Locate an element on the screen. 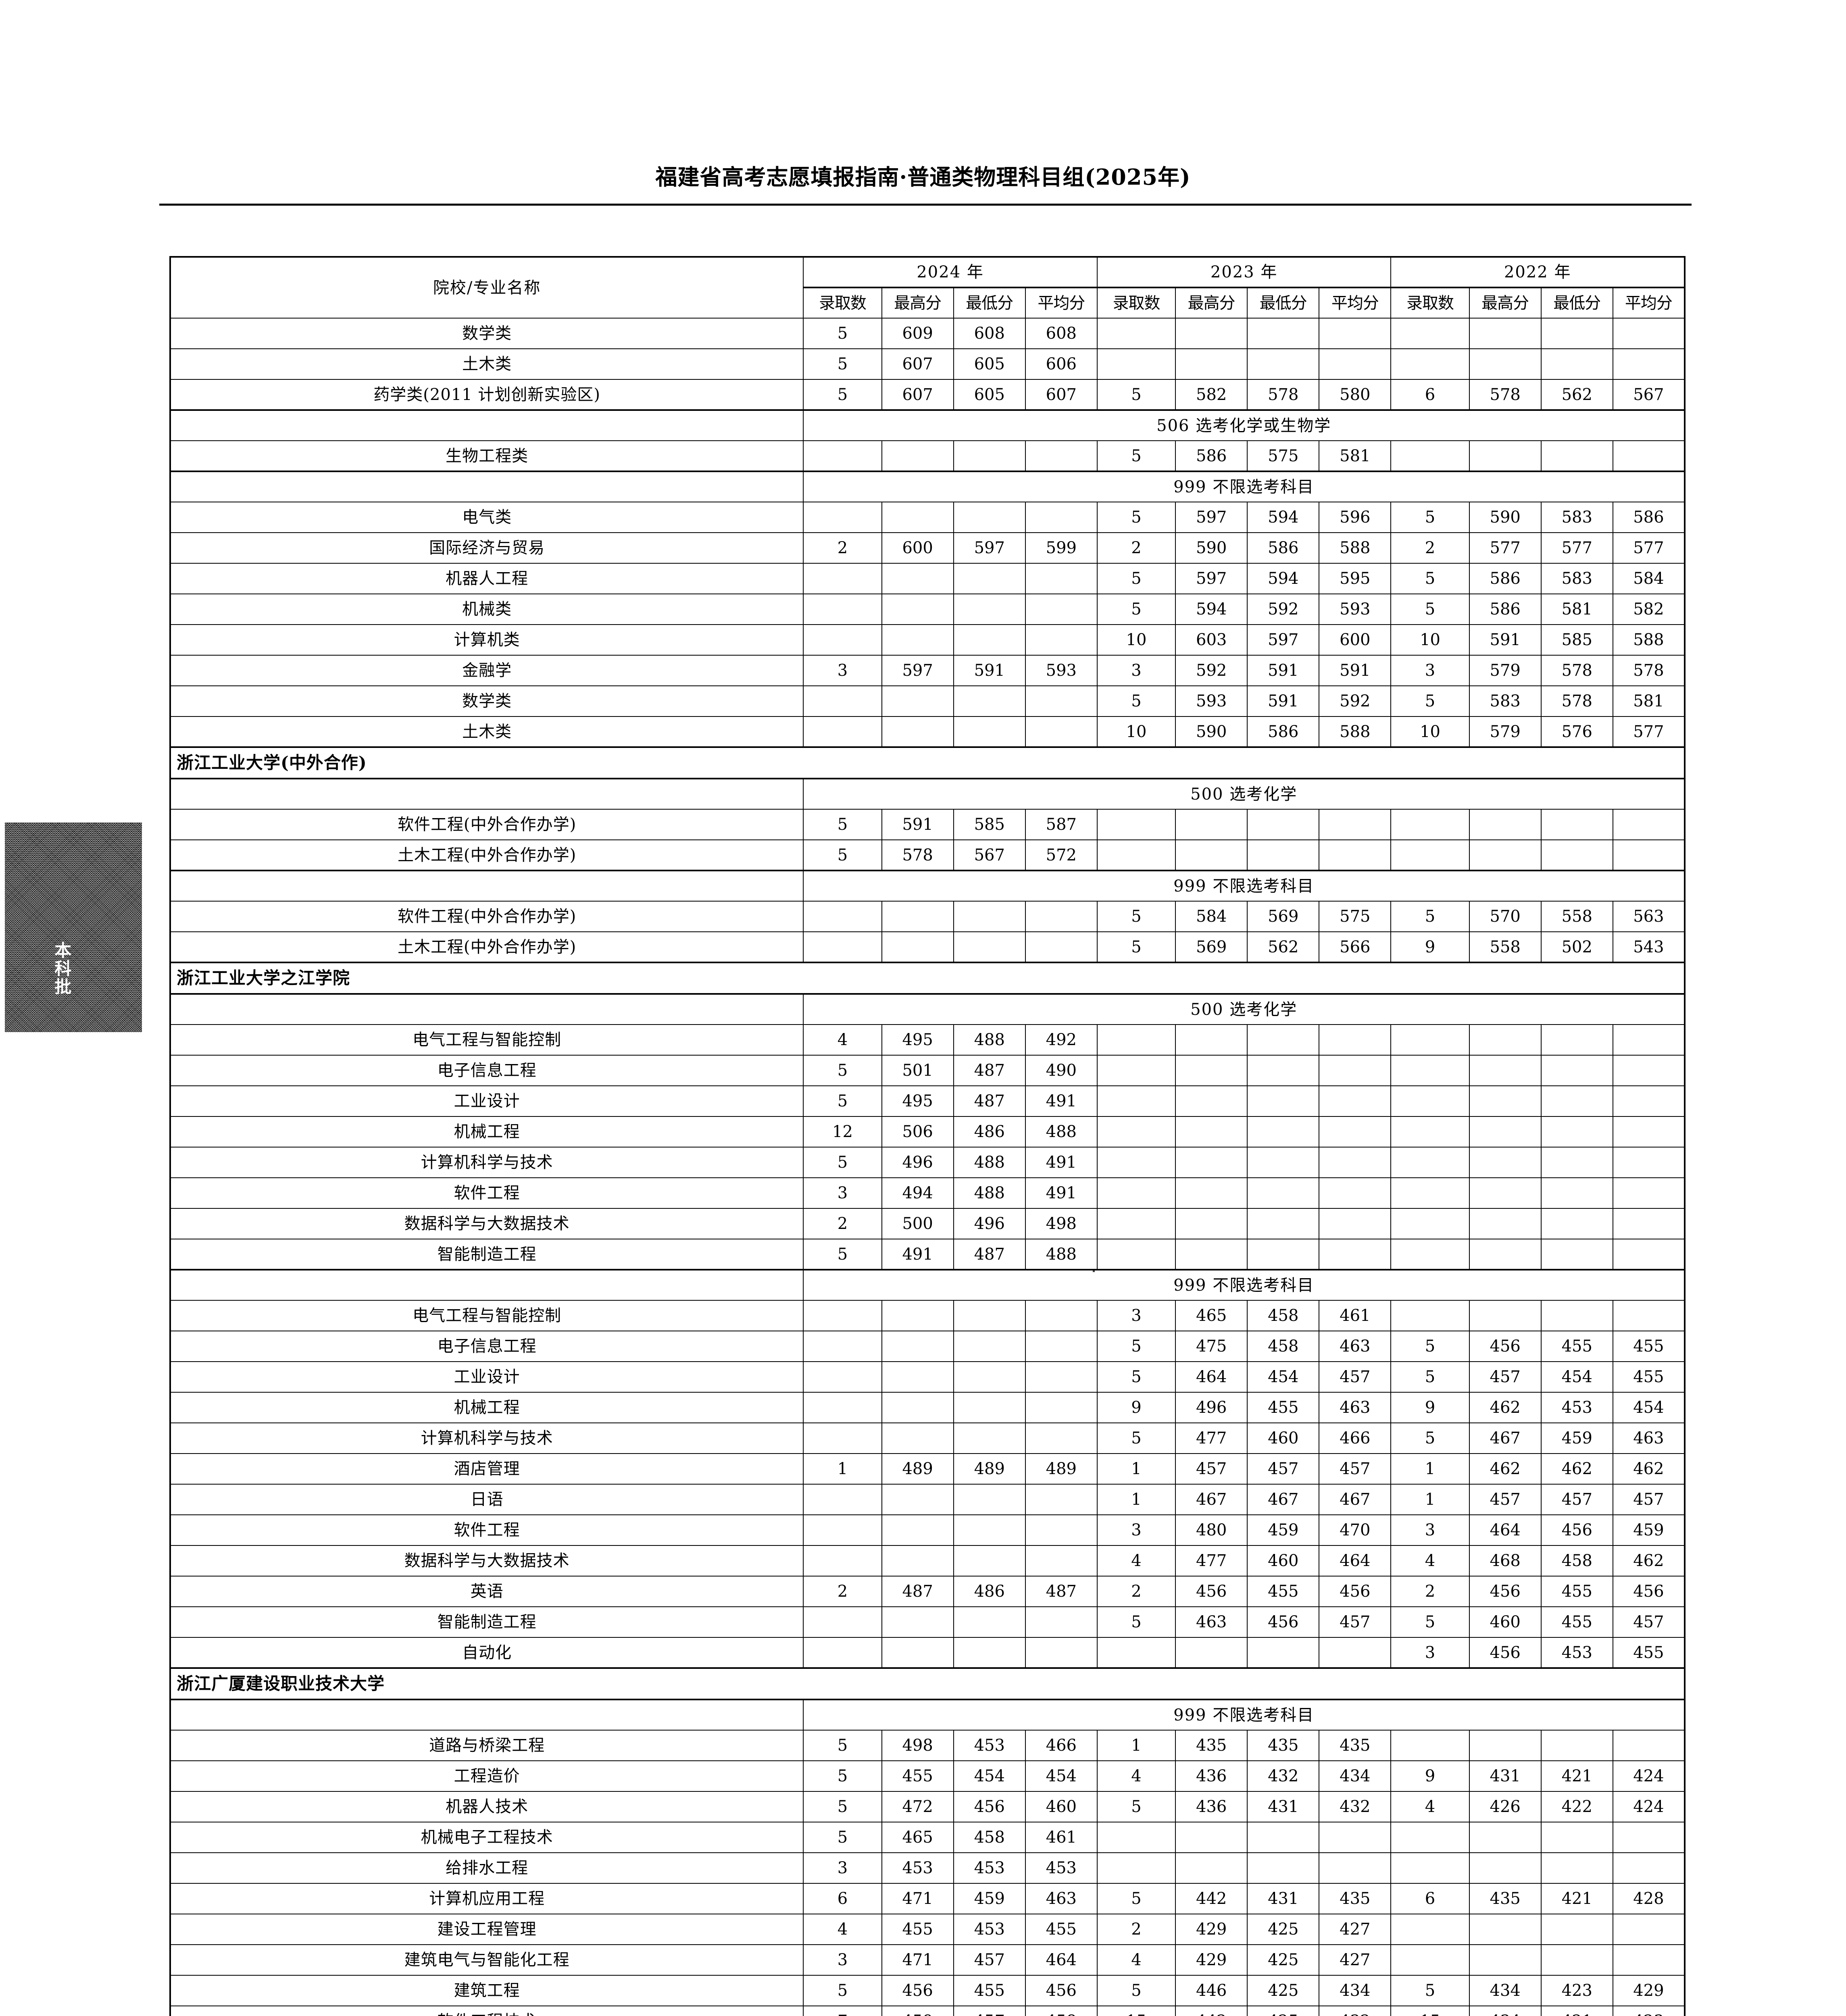 This screenshot has width=1846, height=2016. cell-2022-min: 578 is located at coordinates (1576, 701).